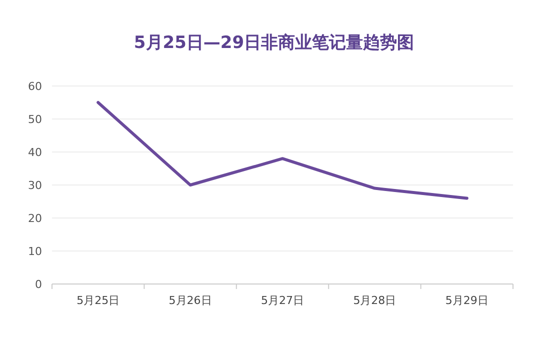  Describe the element at coordinates (35, 251) in the screenshot. I see `y-tick-label: 10` at that location.